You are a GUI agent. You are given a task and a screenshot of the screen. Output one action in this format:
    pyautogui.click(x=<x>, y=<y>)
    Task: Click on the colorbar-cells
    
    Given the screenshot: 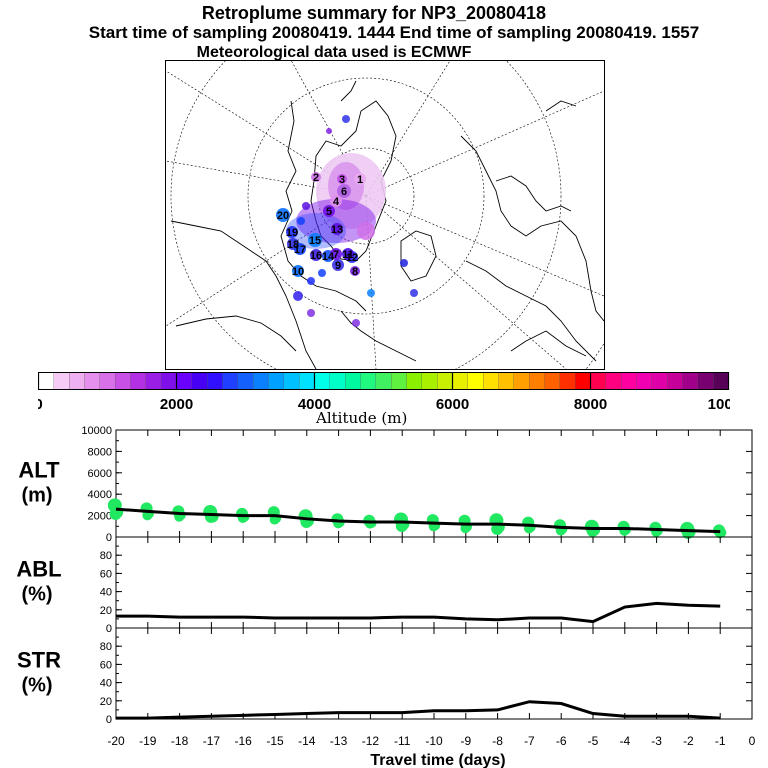 What is the action you would take?
    pyautogui.click(x=383, y=381)
    